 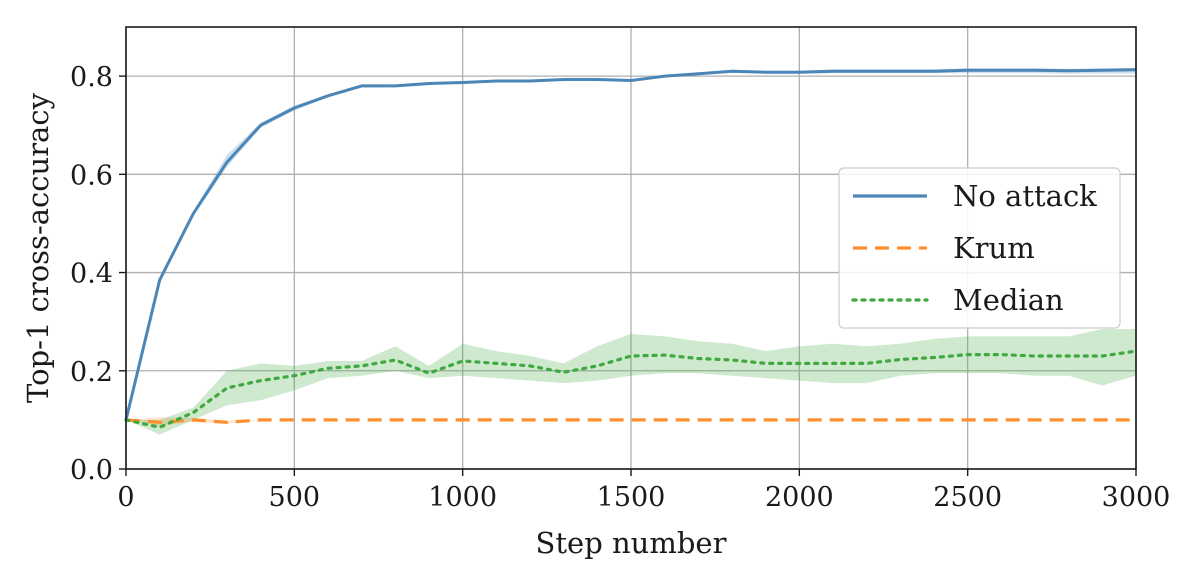 What do you see at coordinates (91, 274) in the screenshot?
I see `y-tick-label: 0.4` at bounding box center [91, 274].